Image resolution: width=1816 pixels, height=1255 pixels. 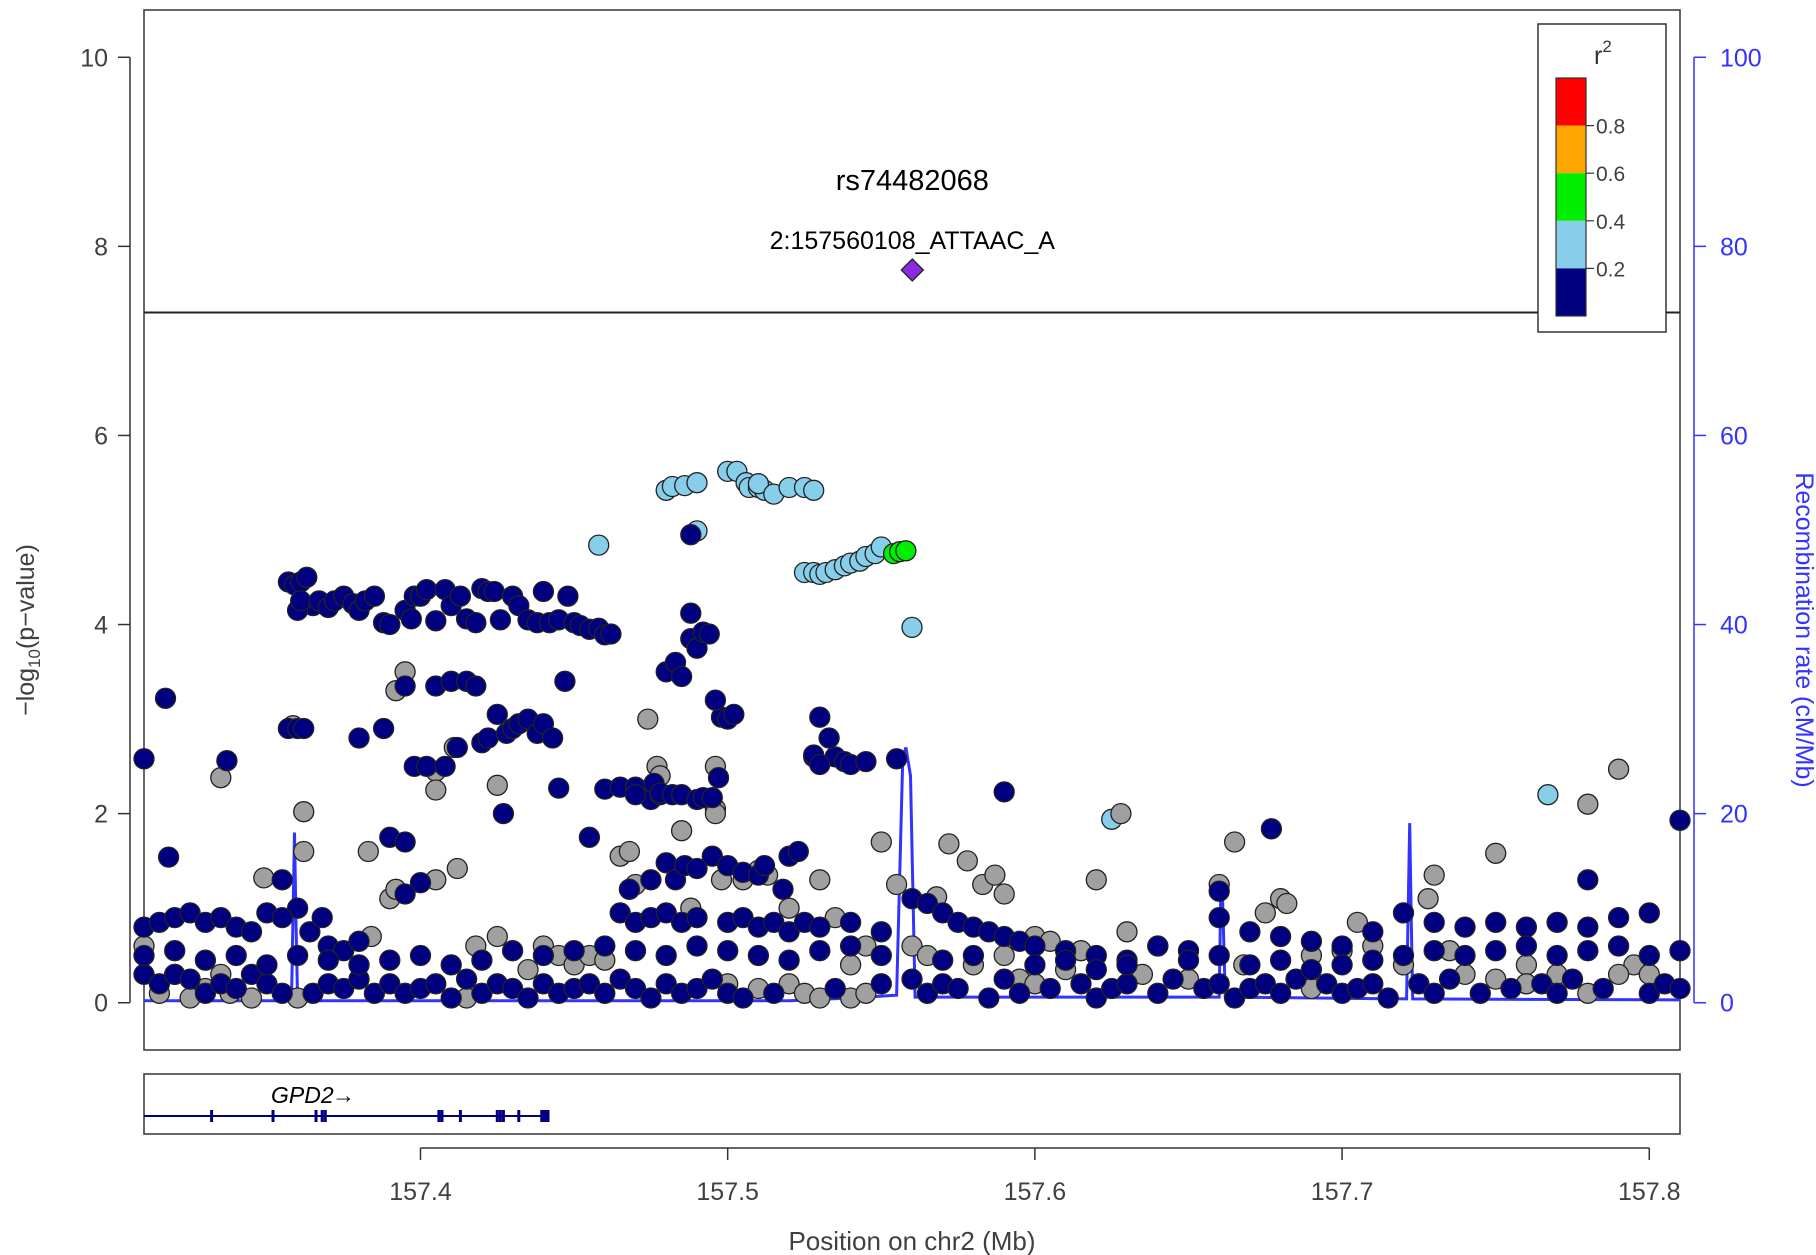 What do you see at coordinates (1342, 1192) in the screenshot?
I see `x-tick-label: 157.7` at bounding box center [1342, 1192].